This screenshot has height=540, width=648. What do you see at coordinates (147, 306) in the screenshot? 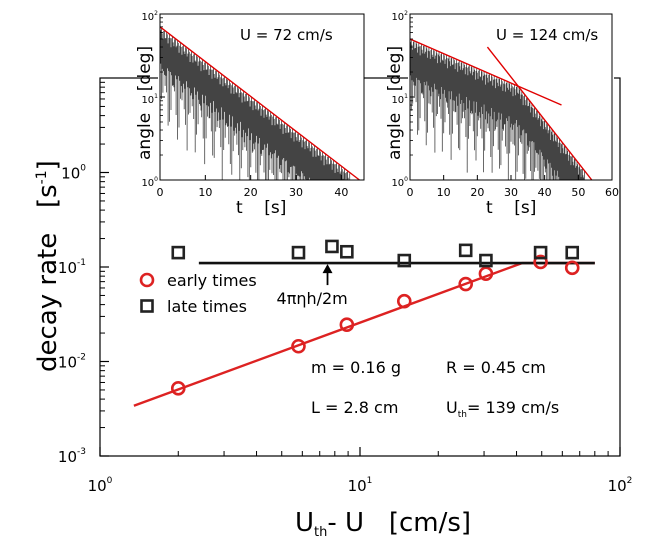
I see `legend-marker-late` at bounding box center [147, 306].